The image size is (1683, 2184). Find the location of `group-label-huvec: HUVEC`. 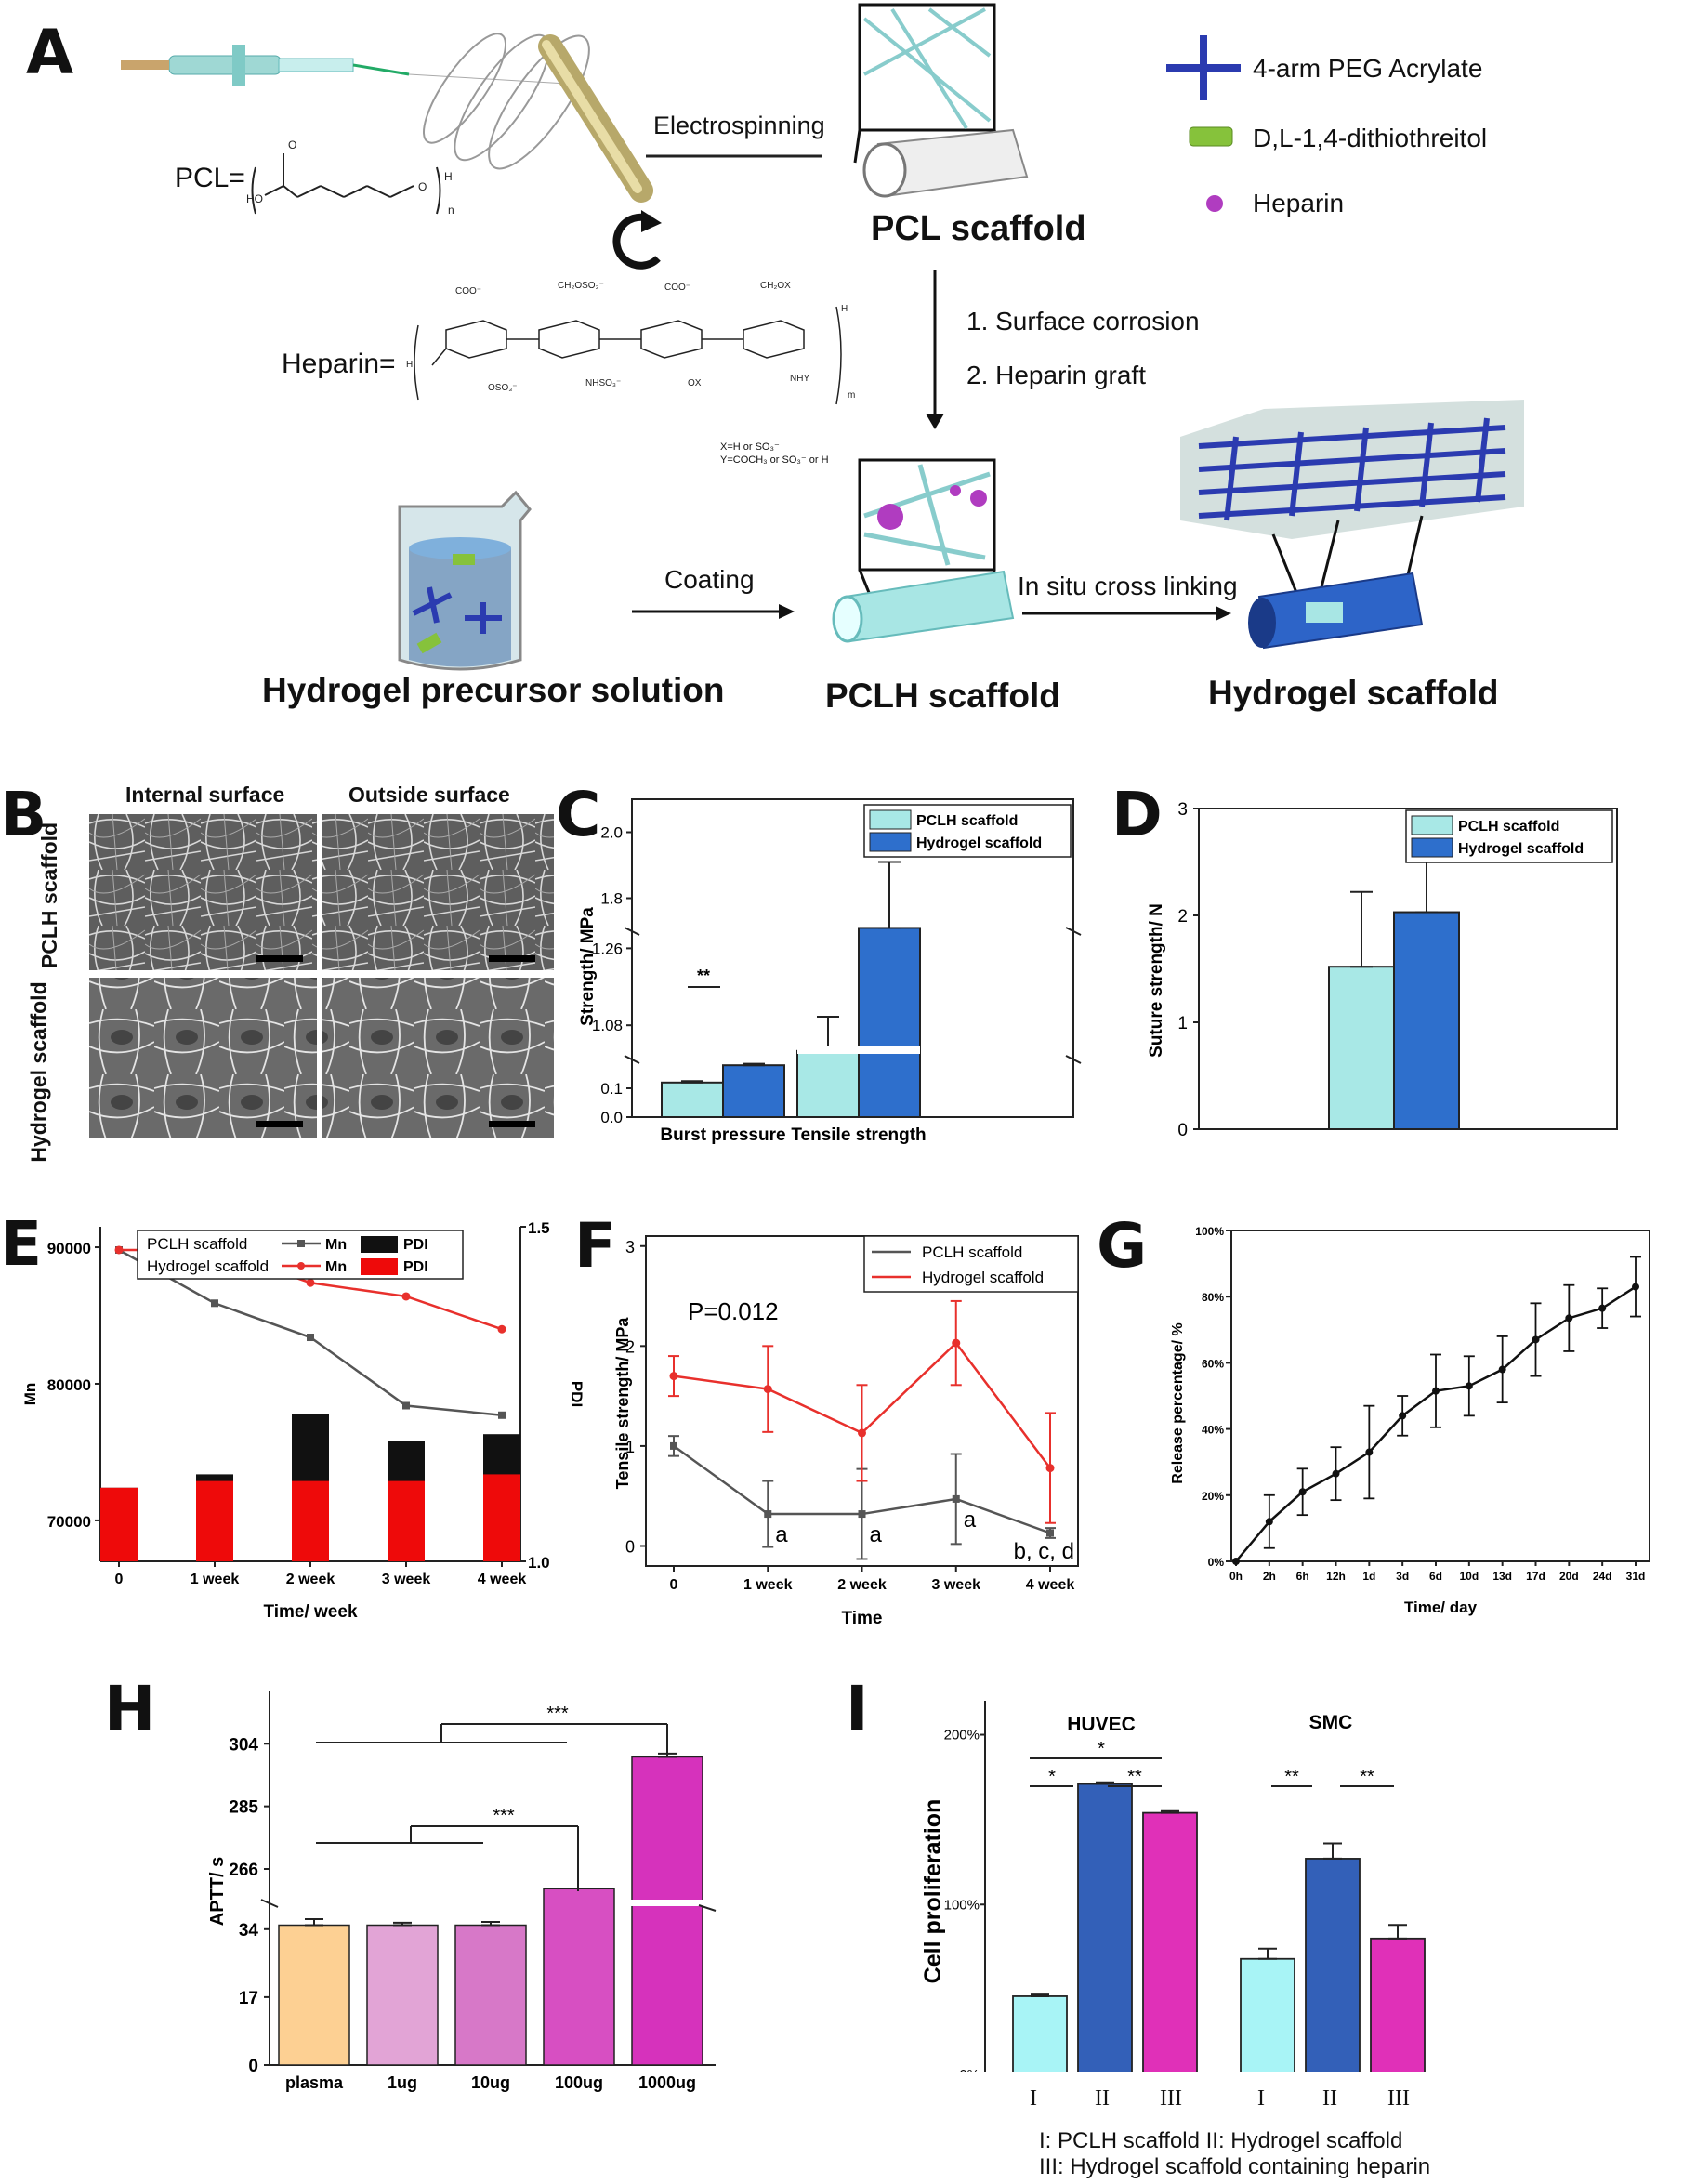

group-label-huvec: HUVEC is located at coordinates (1101, 1724).